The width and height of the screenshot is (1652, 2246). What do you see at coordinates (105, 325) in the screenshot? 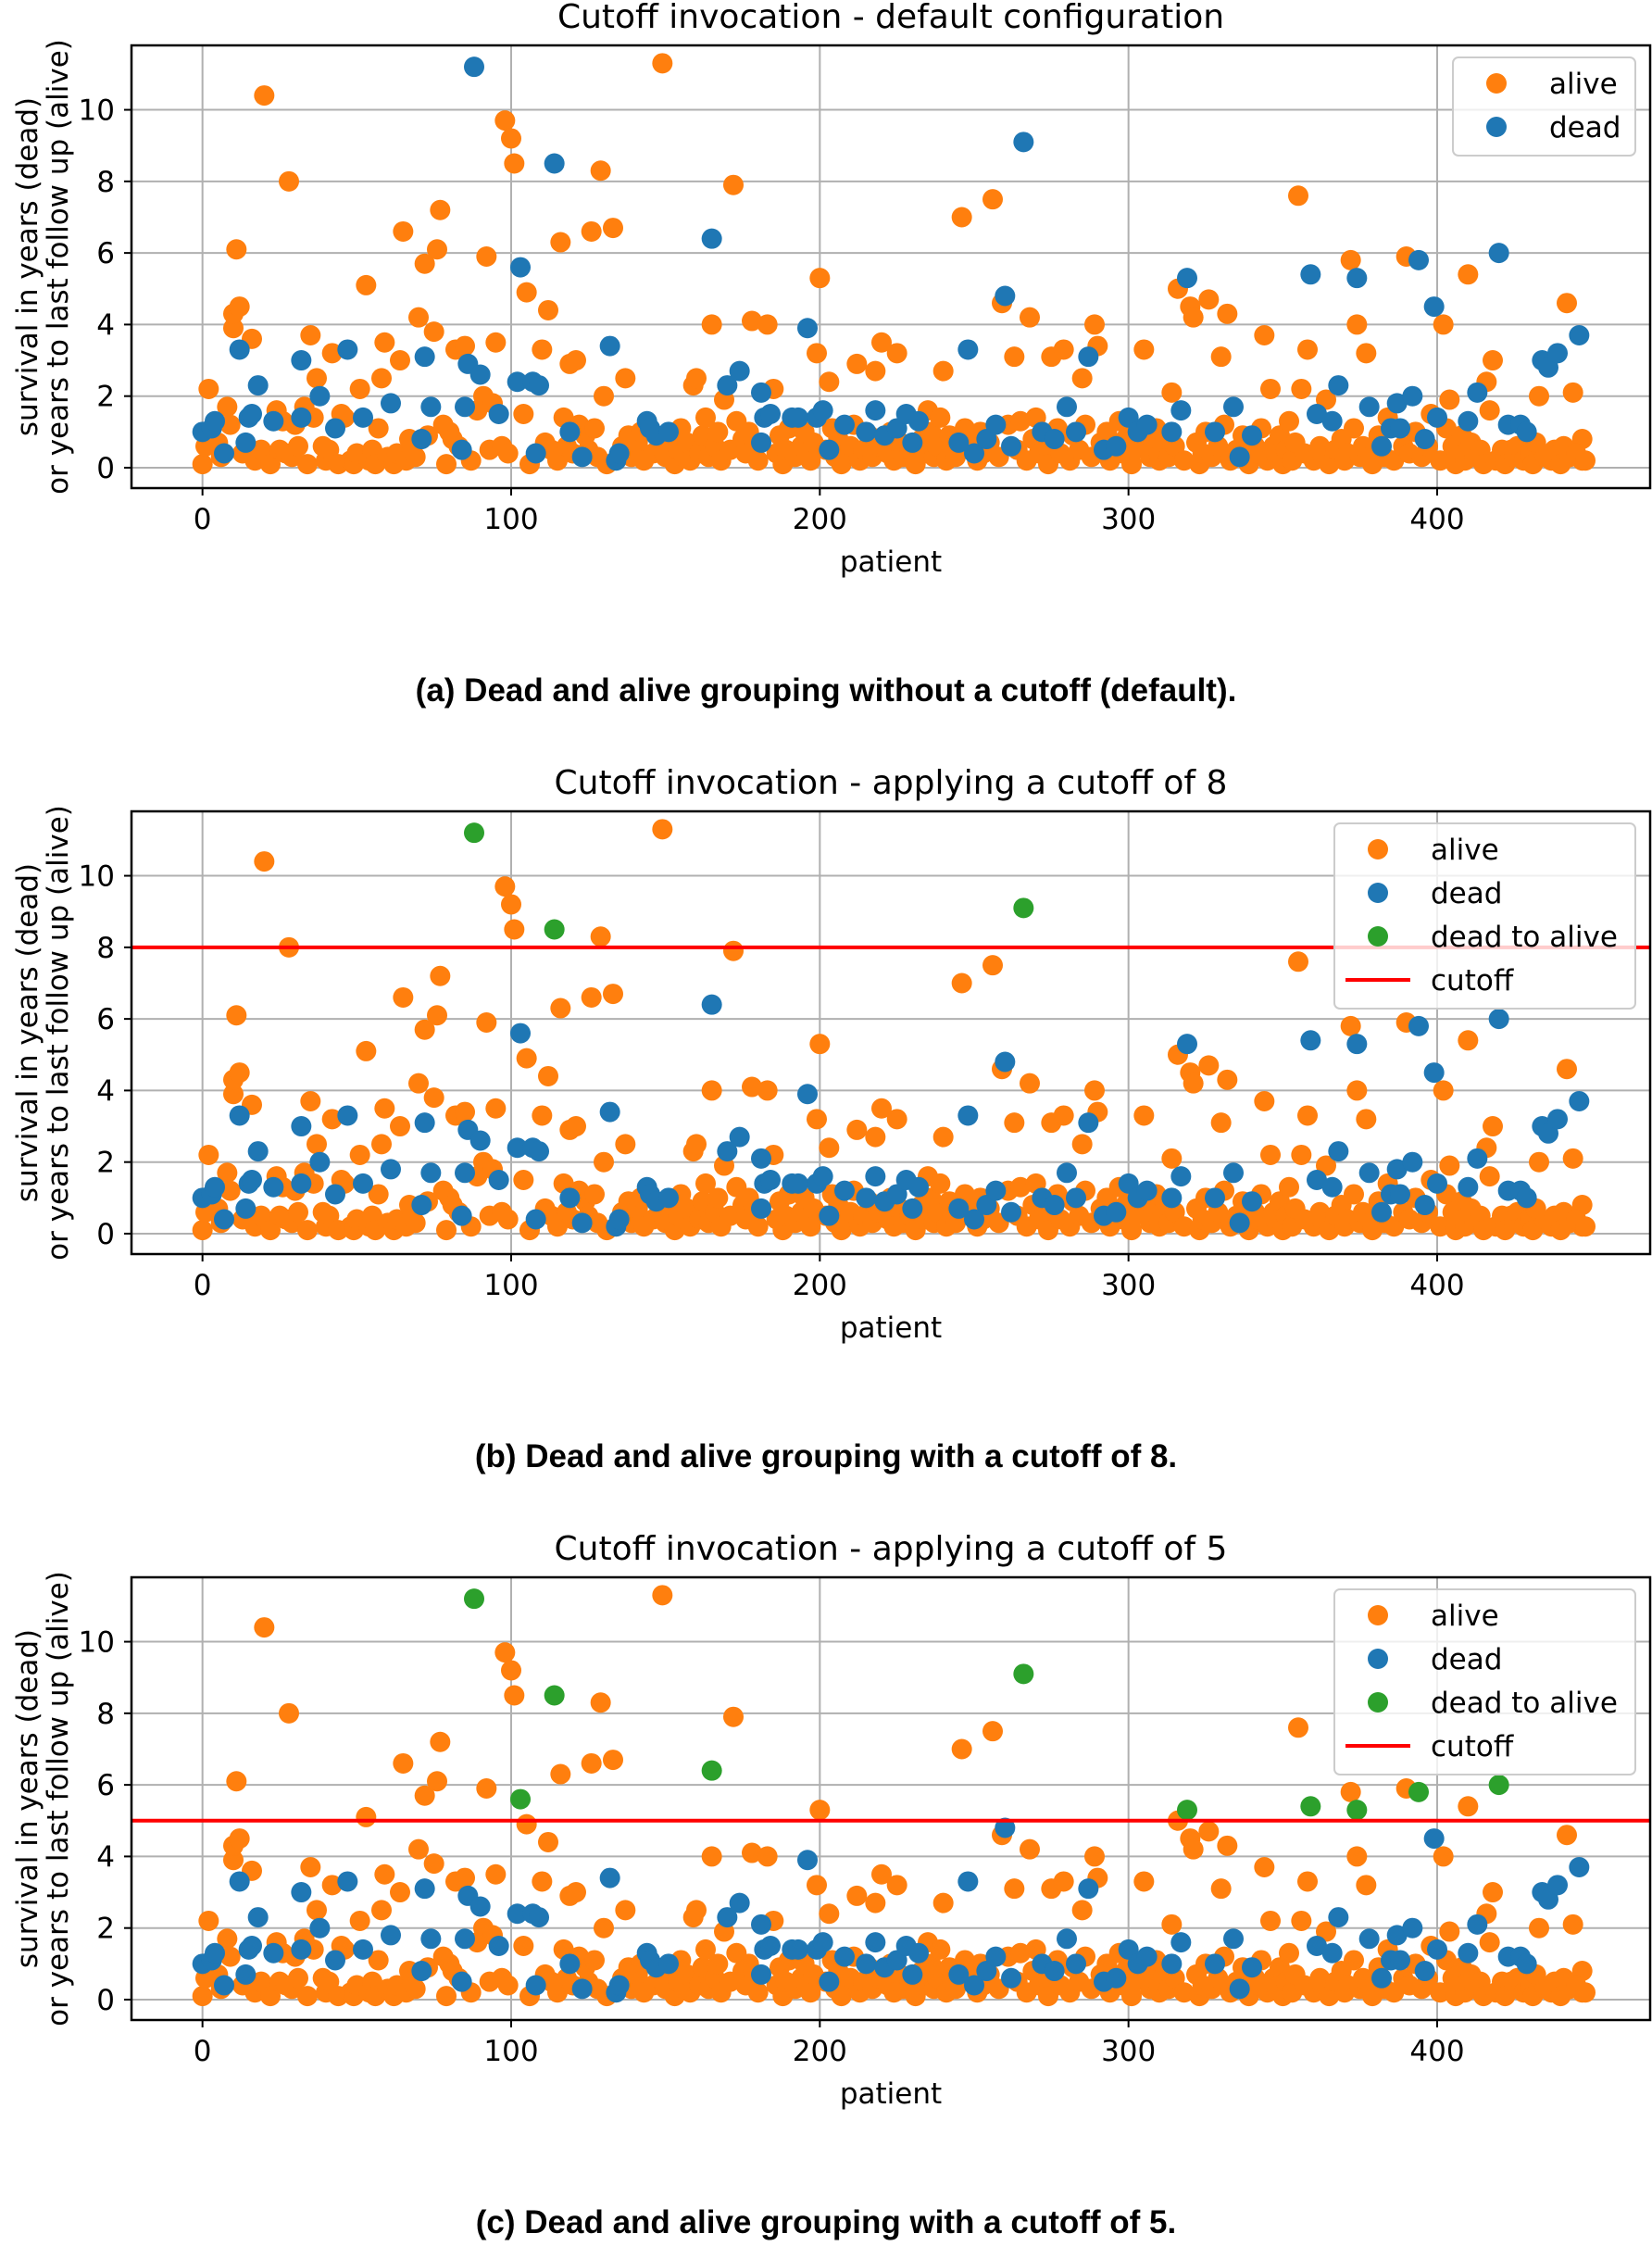
I see `y-tick-label: 4` at bounding box center [105, 325].